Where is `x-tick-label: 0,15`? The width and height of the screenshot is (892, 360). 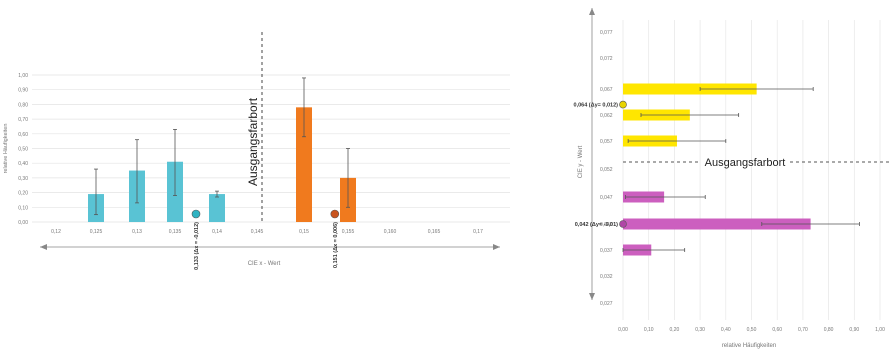 x-tick-label: 0,15 is located at coordinates (304, 232).